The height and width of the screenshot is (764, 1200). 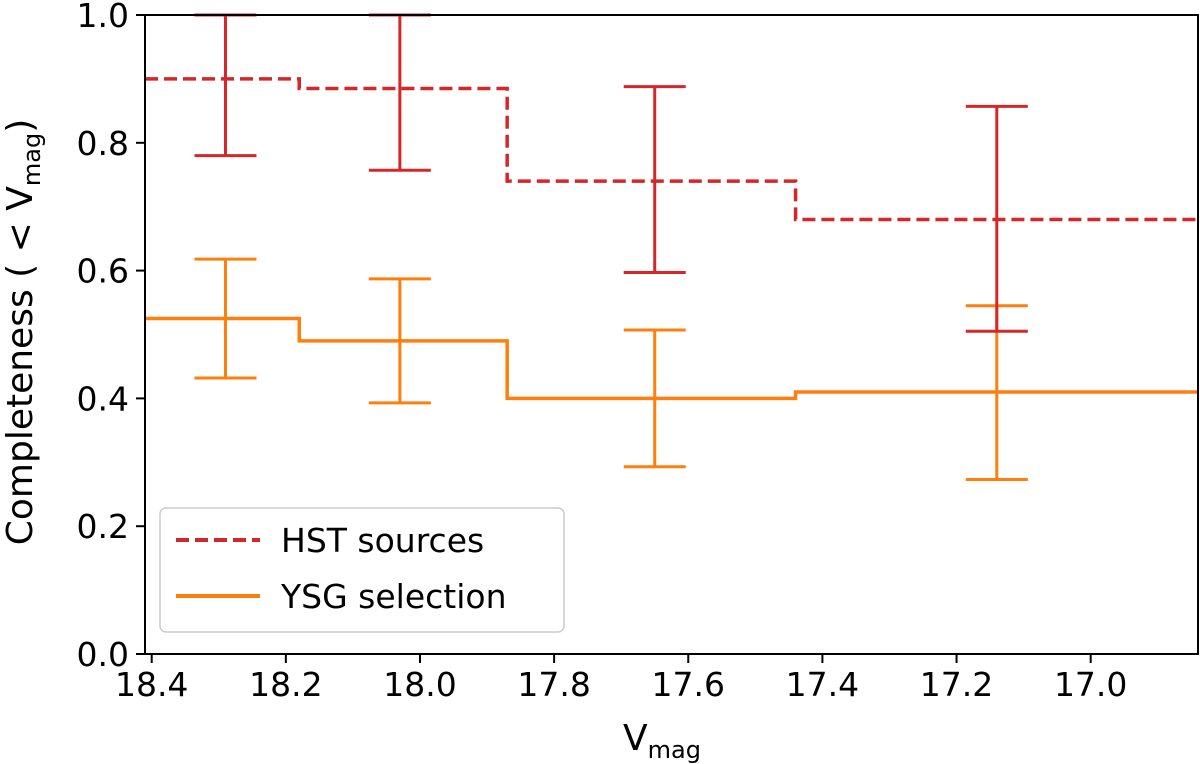 What do you see at coordinates (822, 684) in the screenshot?
I see `x-tick-label: 17.4` at bounding box center [822, 684].